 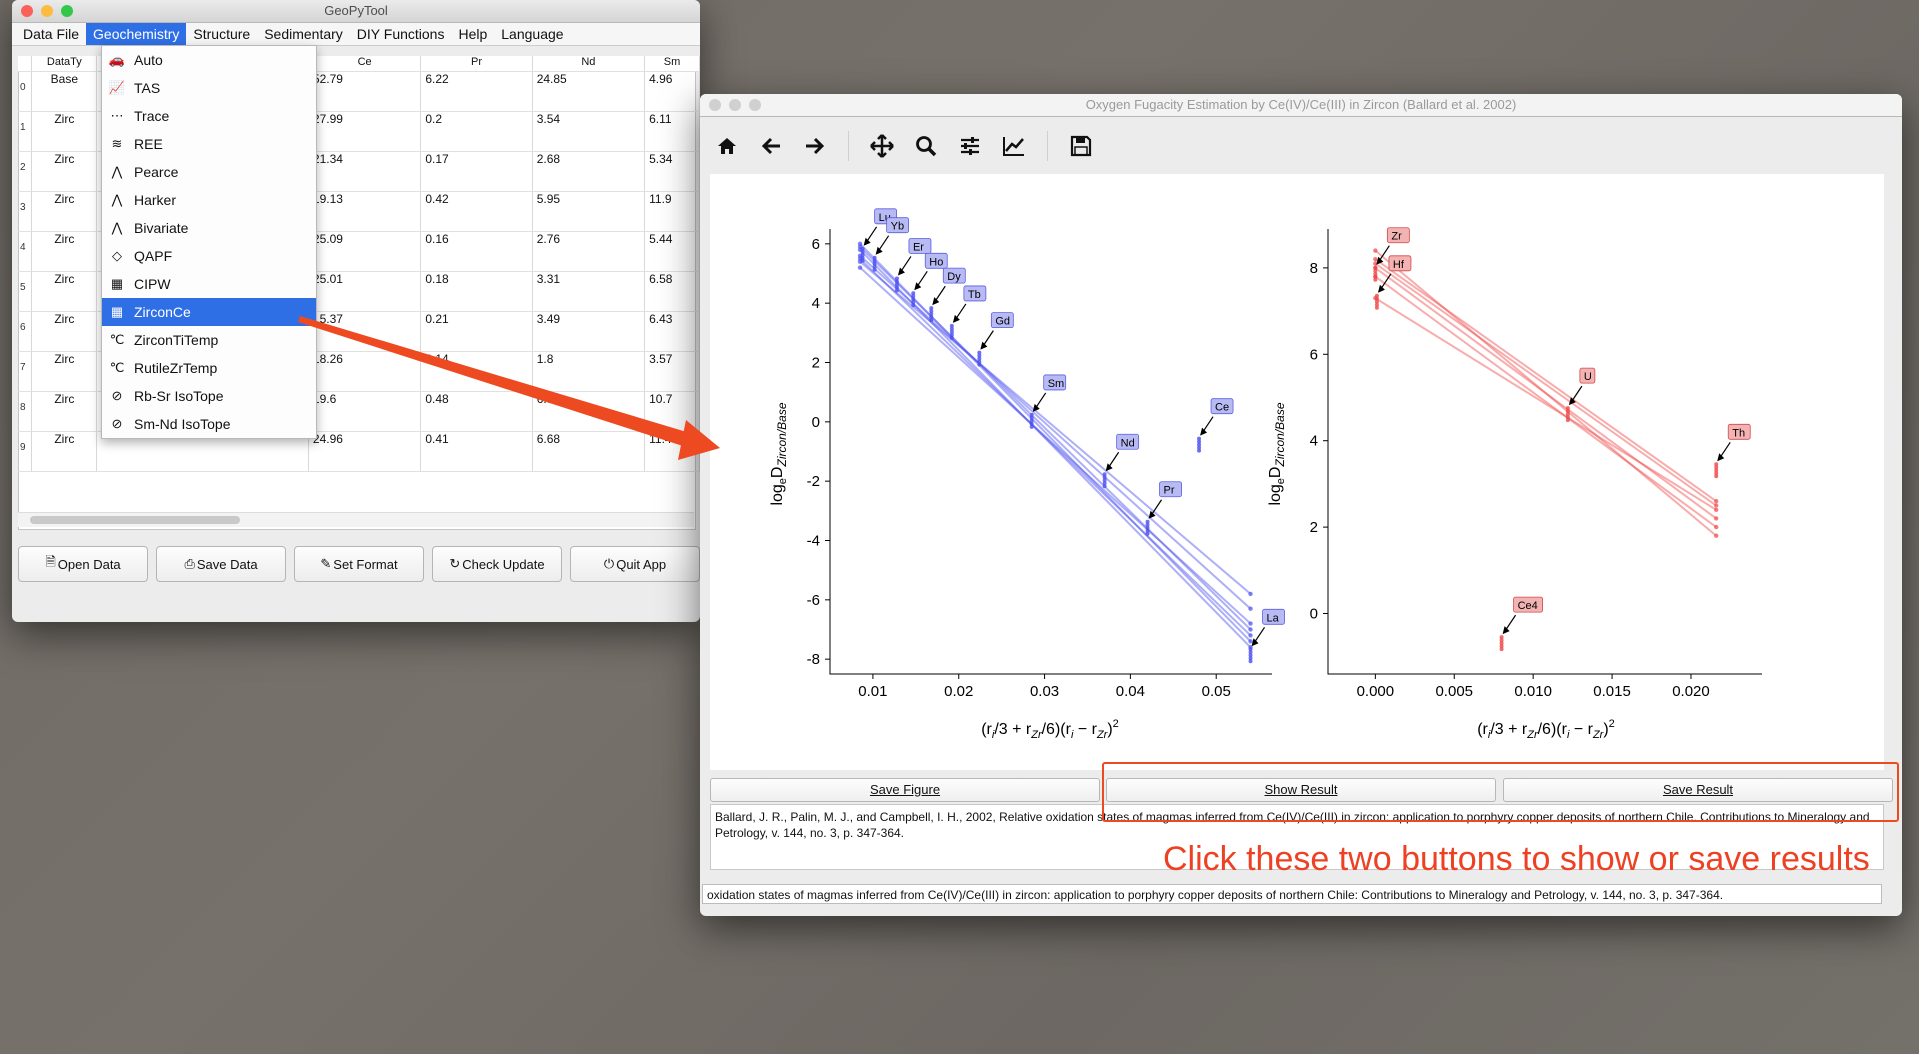 I want to click on cell-sm: 4.96, so click(x=672, y=91).